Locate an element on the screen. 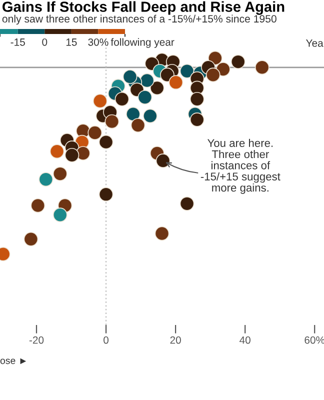 The height and width of the screenshot is (400, 324). x-tick-label: 40 is located at coordinates (245, 340).